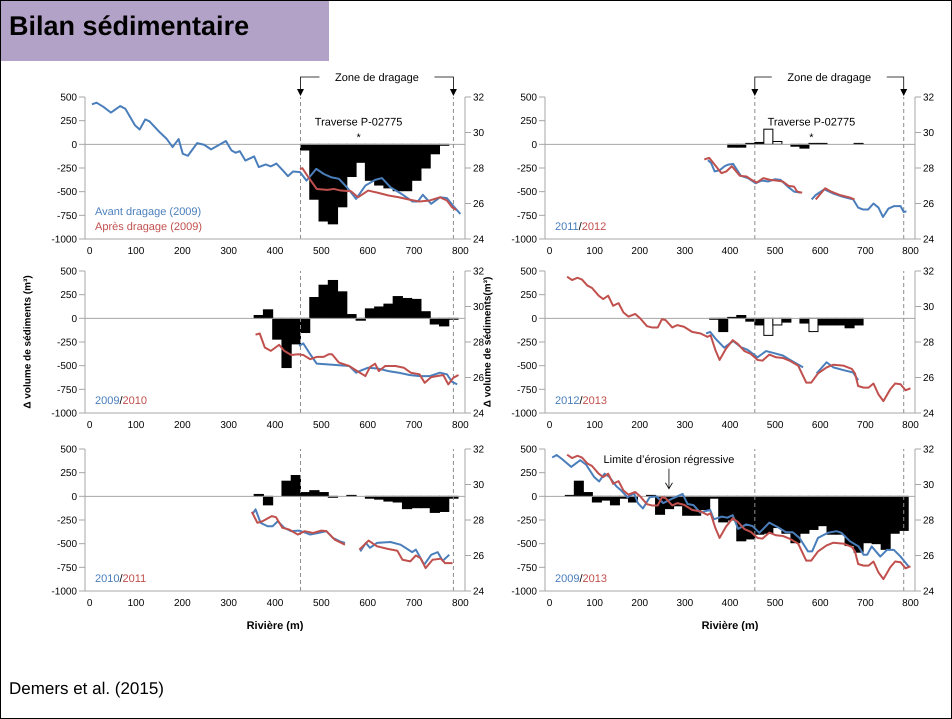 Image resolution: width=952 pixels, height=719 pixels. I want to click on text: 2011, so click(134, 579).